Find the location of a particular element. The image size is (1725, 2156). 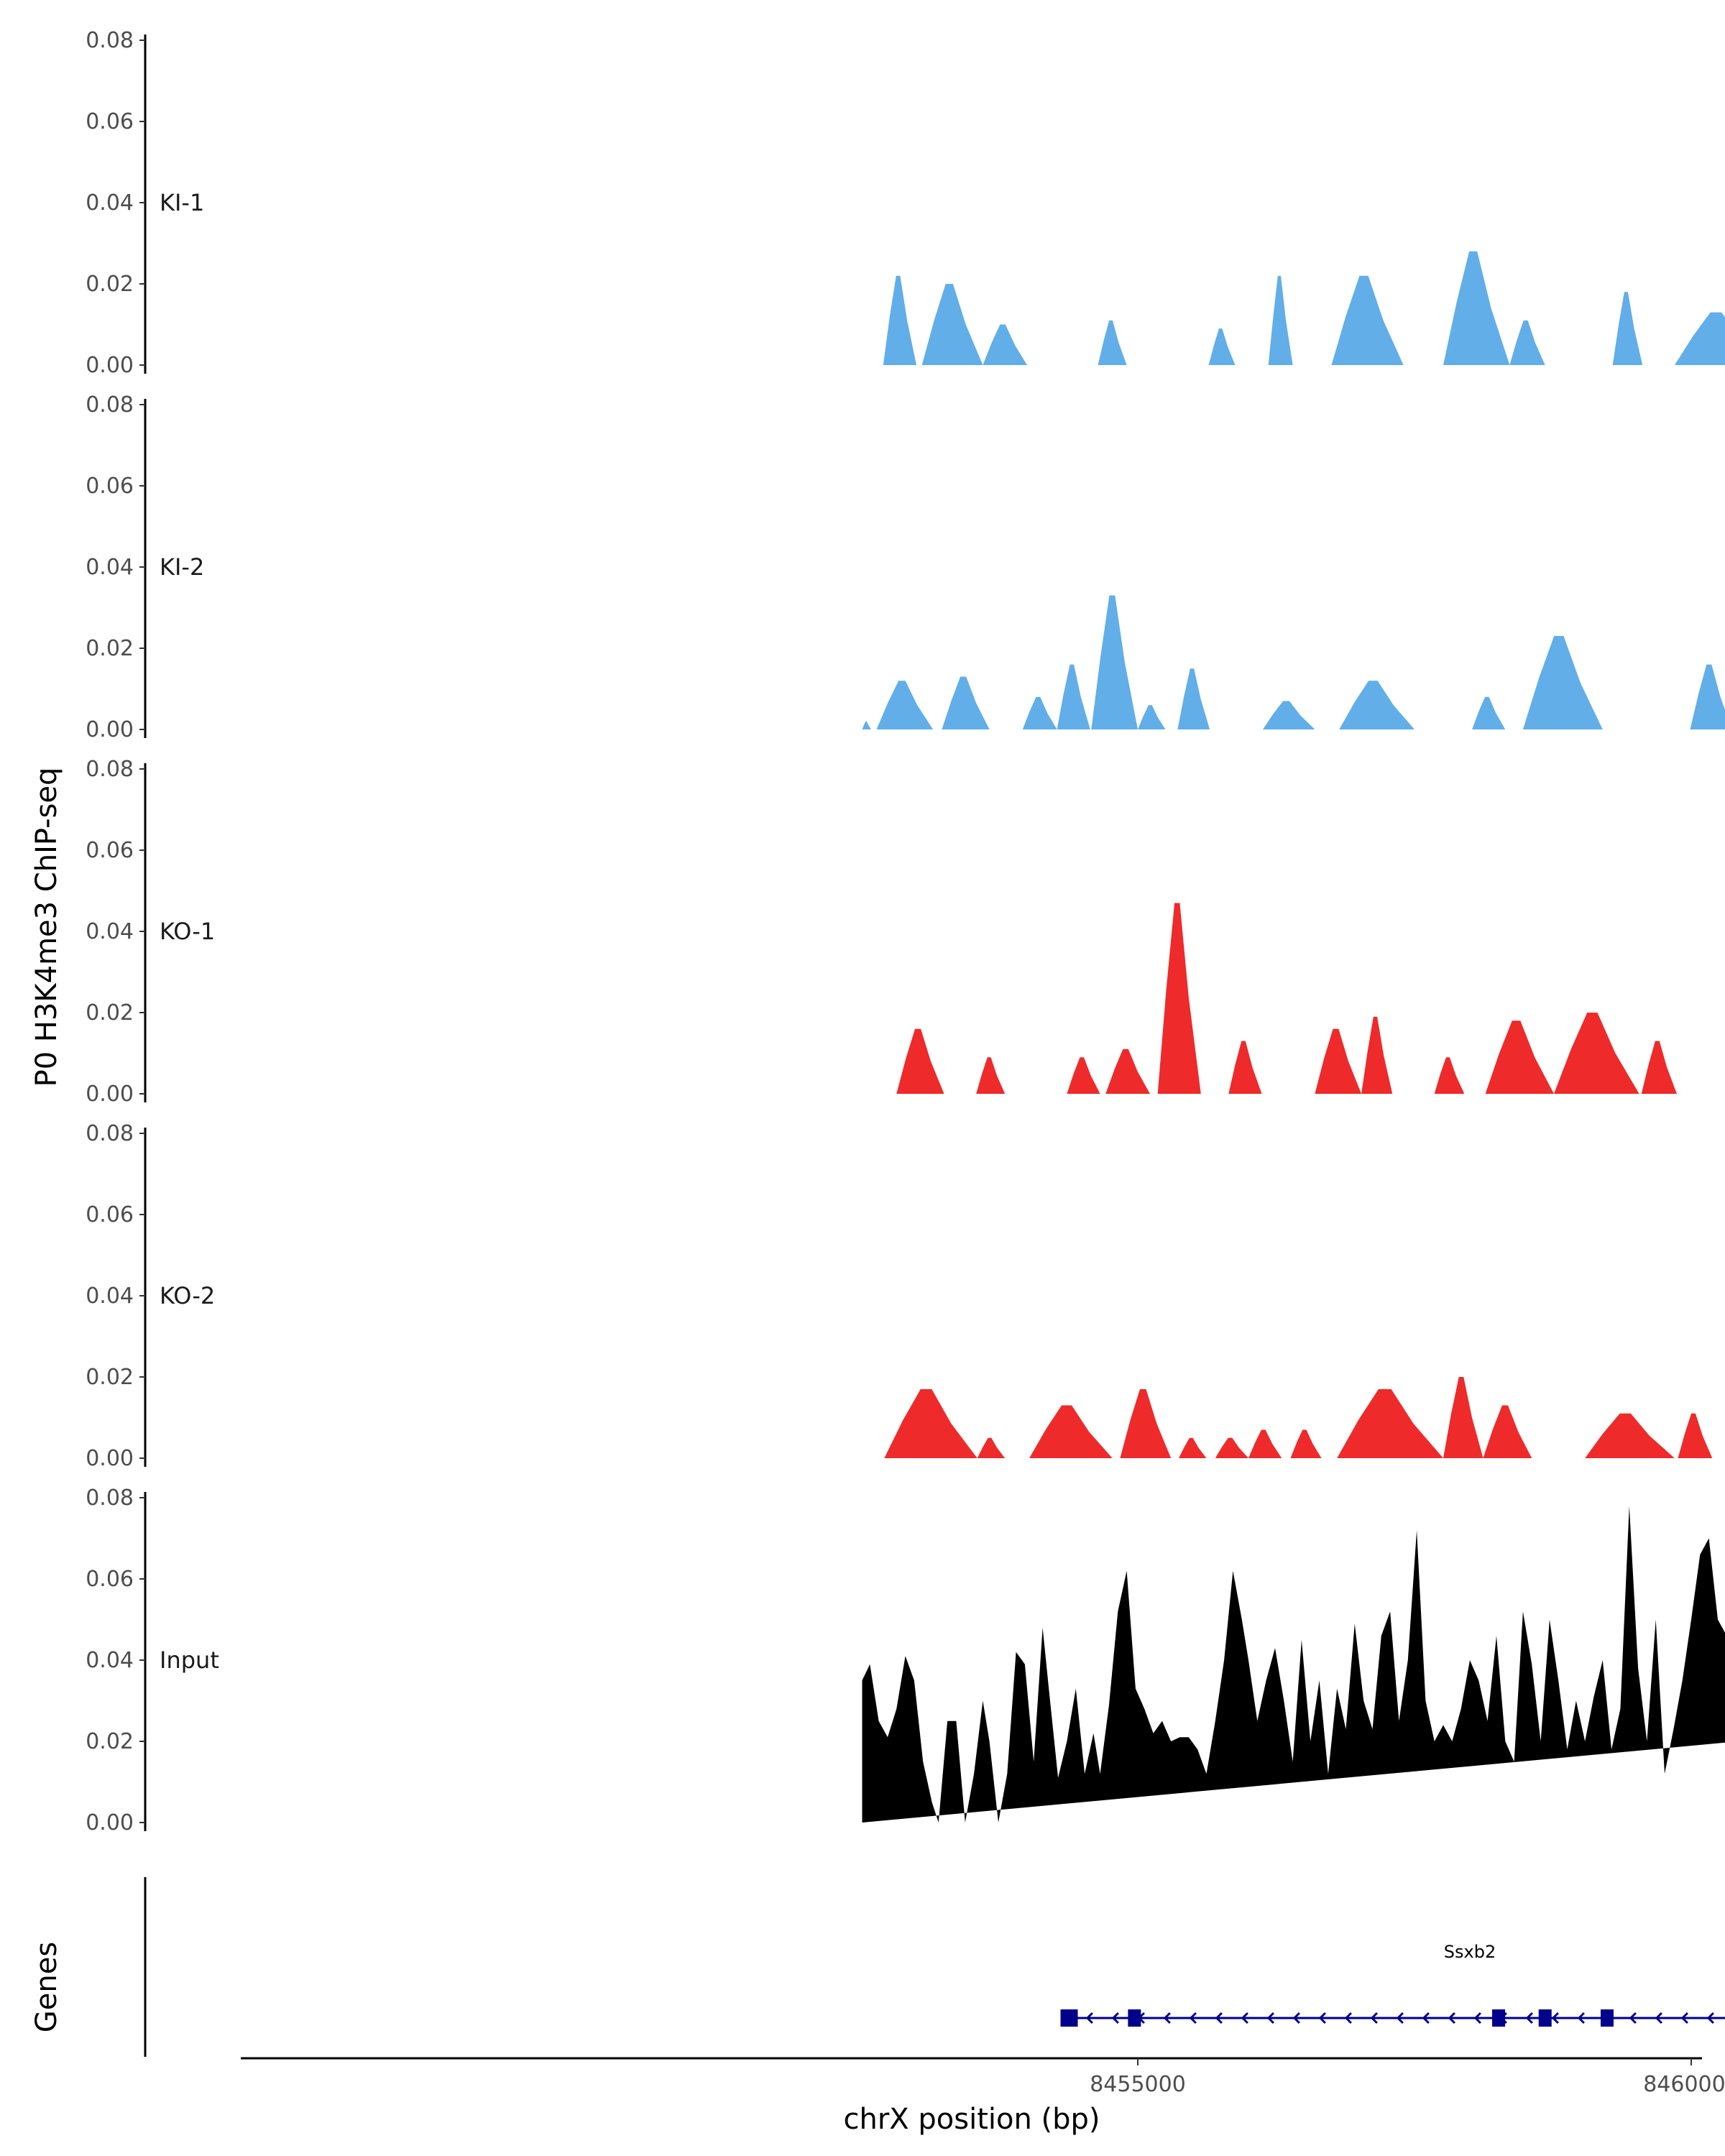

track-label: KO-2 is located at coordinates (187, 1296).